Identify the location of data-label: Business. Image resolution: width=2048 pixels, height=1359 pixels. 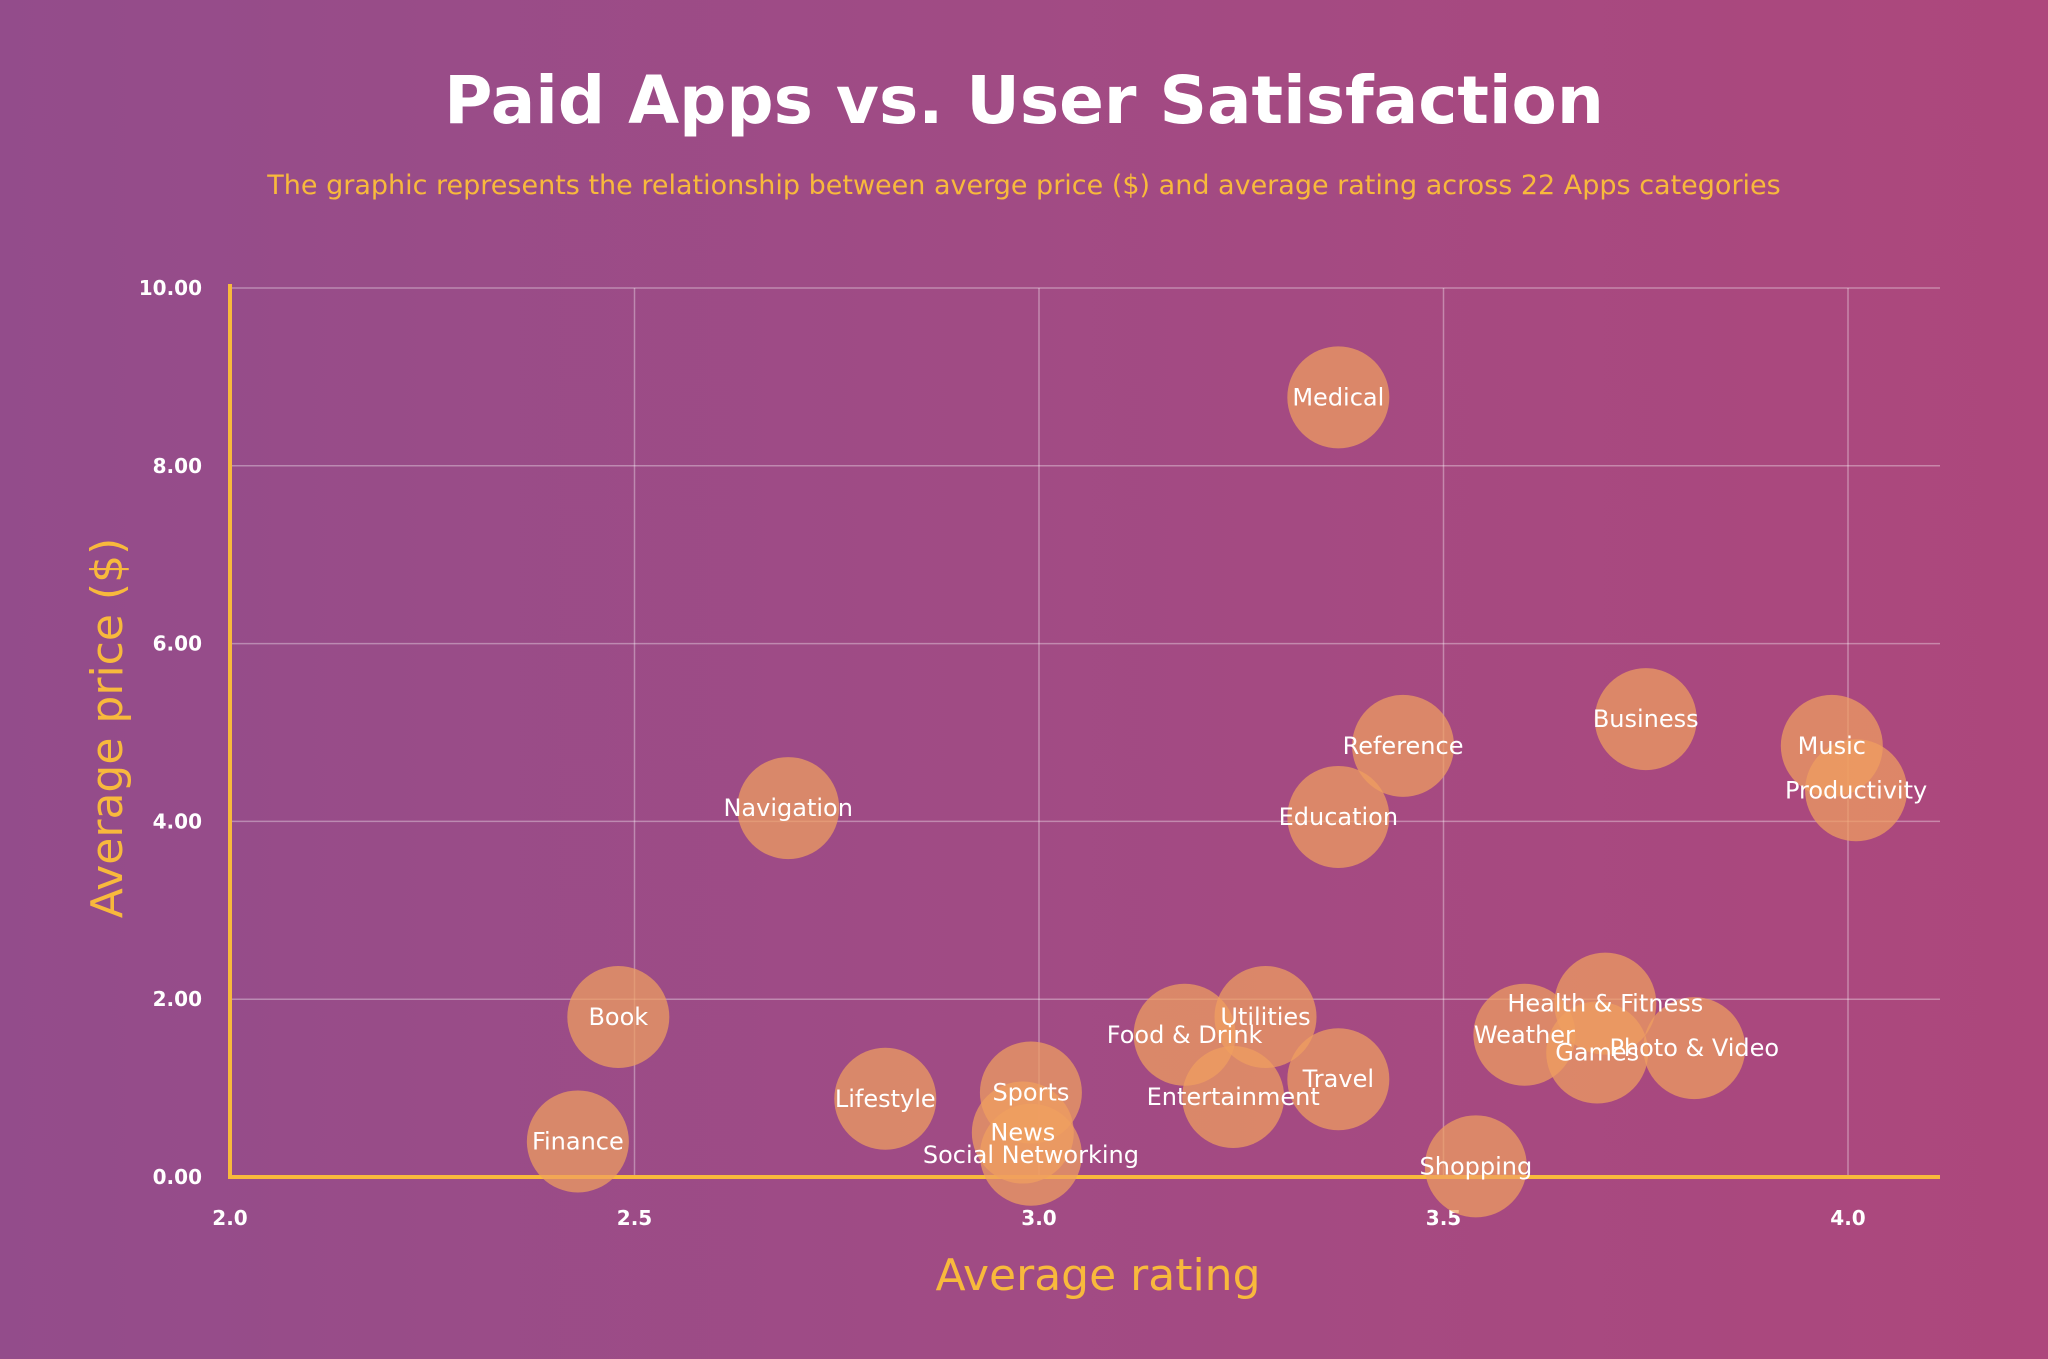
(1646, 719).